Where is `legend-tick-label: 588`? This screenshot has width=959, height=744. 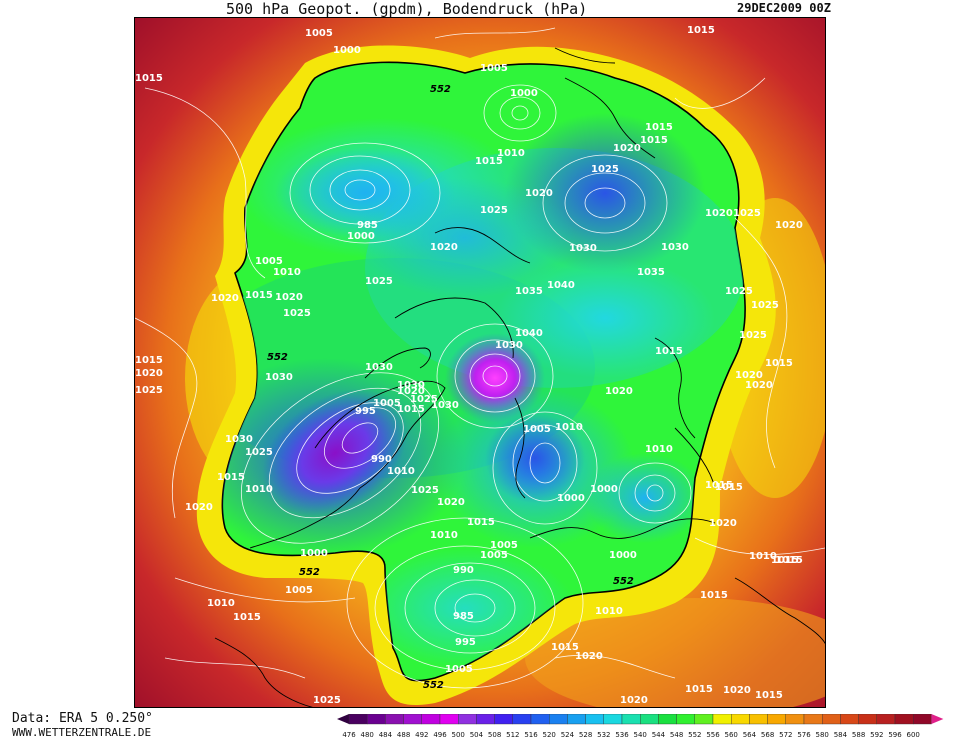
legend-tick-label: 588 is located at coordinates (858, 735).